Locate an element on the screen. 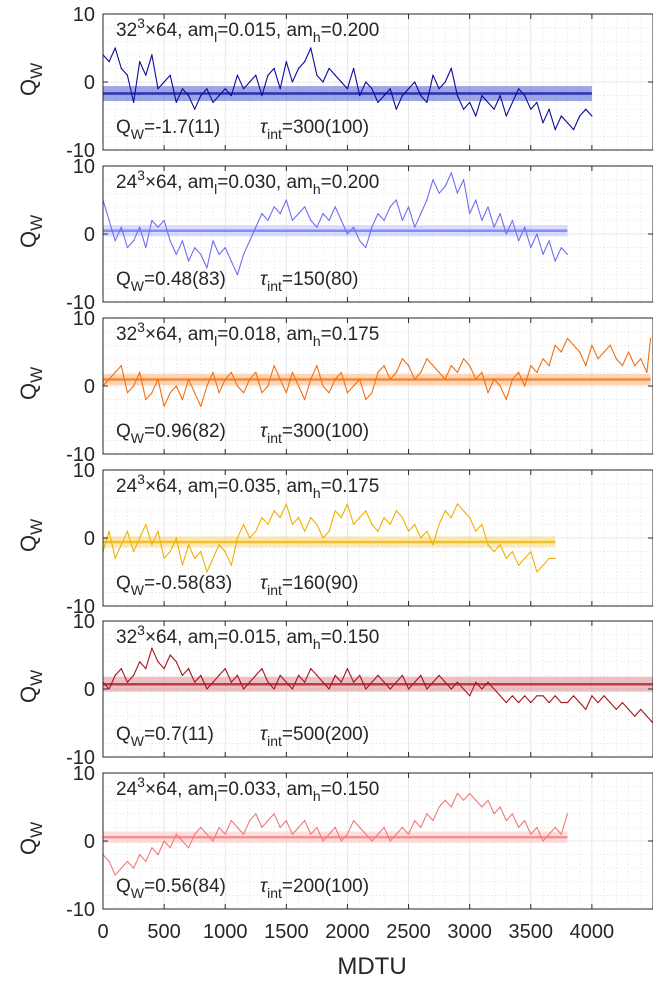 Image resolution: width=653 pixels, height=984 pixels. stat-q-value: =0.96(82) is located at coordinates (185, 431).